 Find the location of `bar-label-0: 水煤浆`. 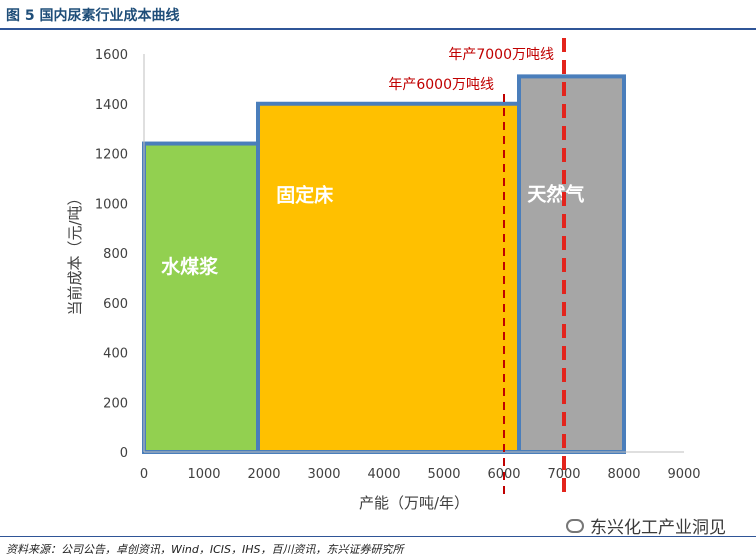

bar-label-0: 水煤浆 is located at coordinates (190, 266).